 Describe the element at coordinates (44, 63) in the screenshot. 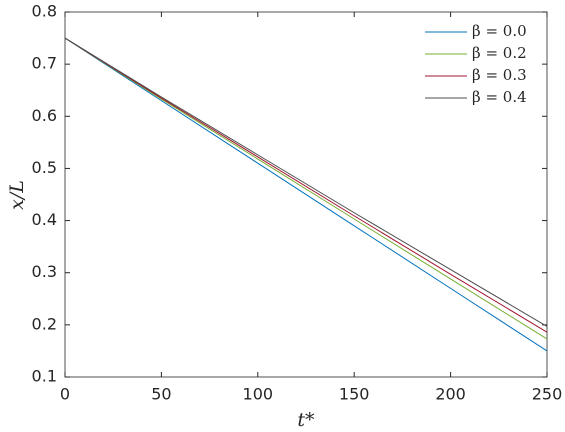

I see `y-tick-label: 0.7` at that location.